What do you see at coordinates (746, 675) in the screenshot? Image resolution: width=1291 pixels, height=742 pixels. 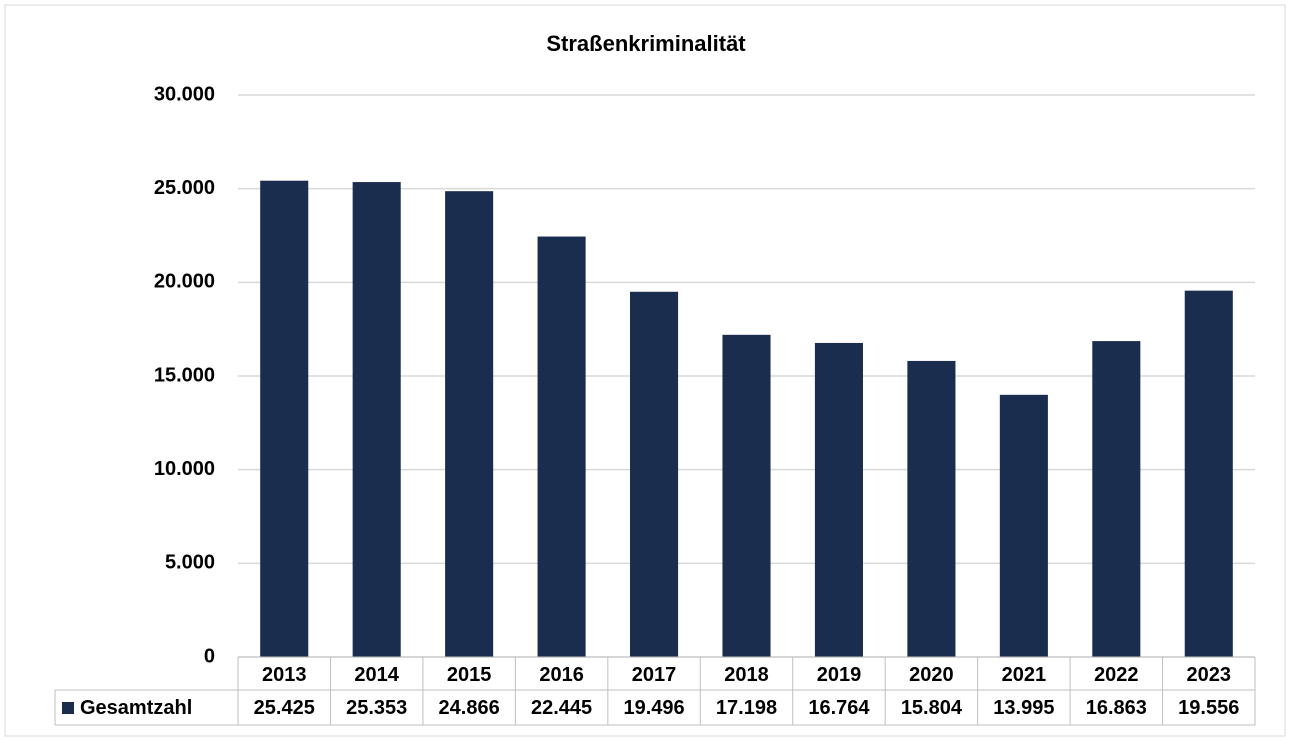 I see `x-tick-label: 2018` at bounding box center [746, 675].